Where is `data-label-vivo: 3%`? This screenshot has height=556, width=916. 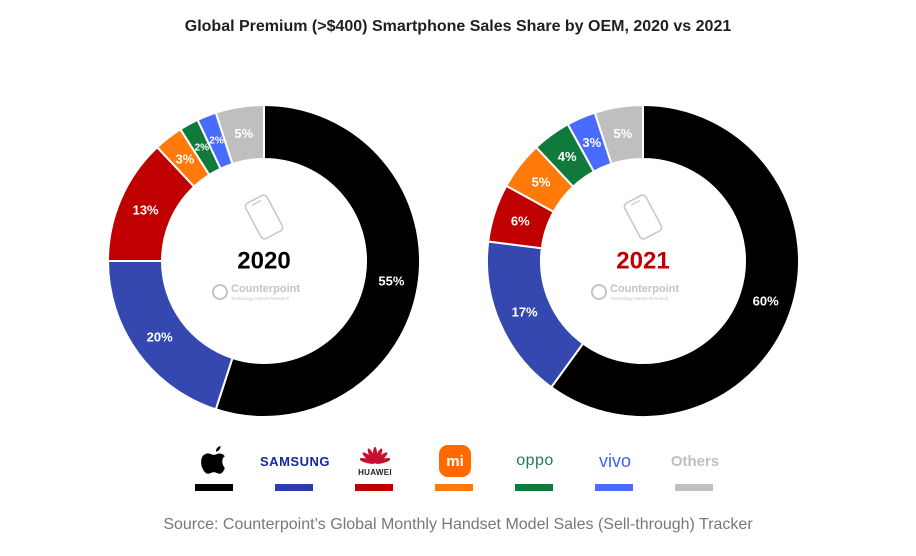
data-label-vivo: 3% is located at coordinates (591, 142).